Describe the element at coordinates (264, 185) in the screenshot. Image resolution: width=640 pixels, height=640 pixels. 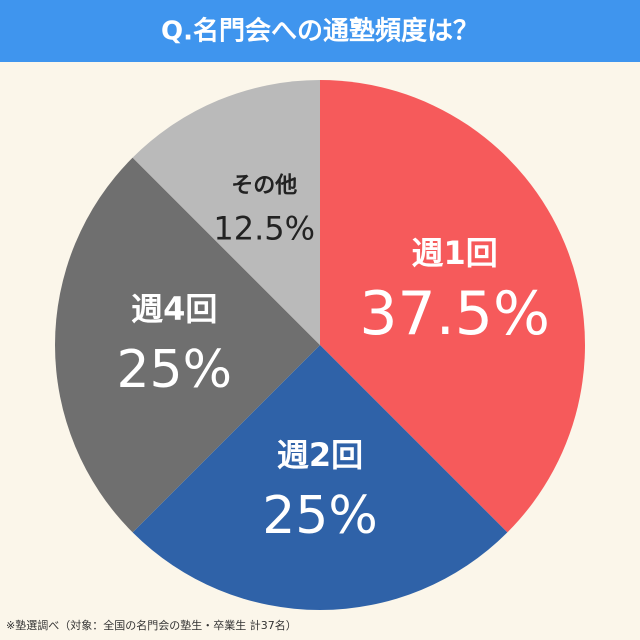
I see `slice-category-label: その他` at that location.